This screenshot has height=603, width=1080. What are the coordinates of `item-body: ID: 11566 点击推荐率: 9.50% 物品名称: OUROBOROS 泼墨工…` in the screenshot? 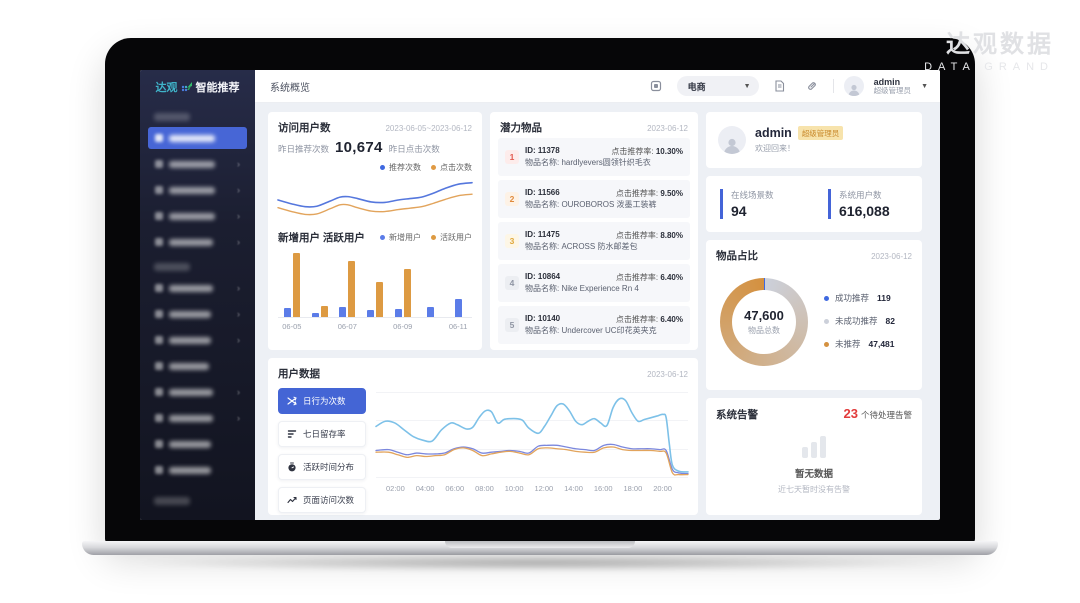 It's located at (604, 199).